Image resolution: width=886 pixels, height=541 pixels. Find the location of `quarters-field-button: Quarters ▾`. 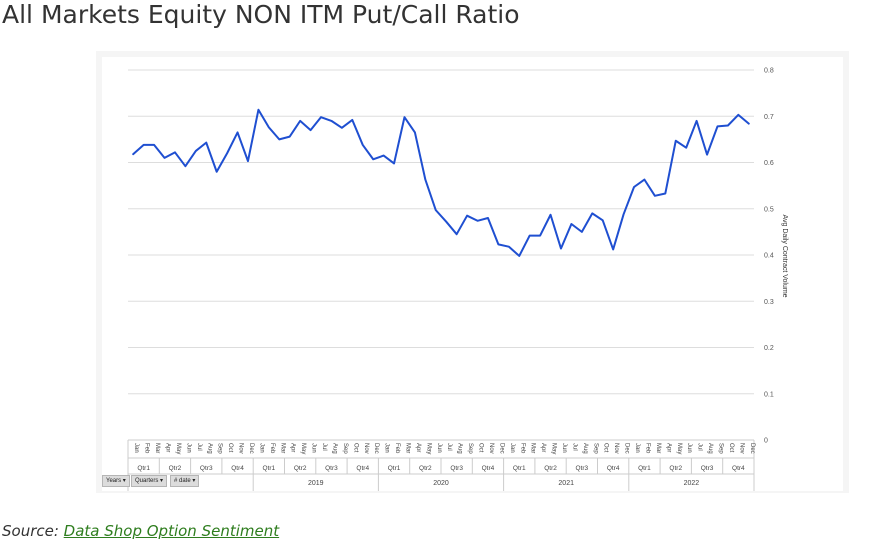

quarters-field-button: Quarters ▾ is located at coordinates (149, 481).